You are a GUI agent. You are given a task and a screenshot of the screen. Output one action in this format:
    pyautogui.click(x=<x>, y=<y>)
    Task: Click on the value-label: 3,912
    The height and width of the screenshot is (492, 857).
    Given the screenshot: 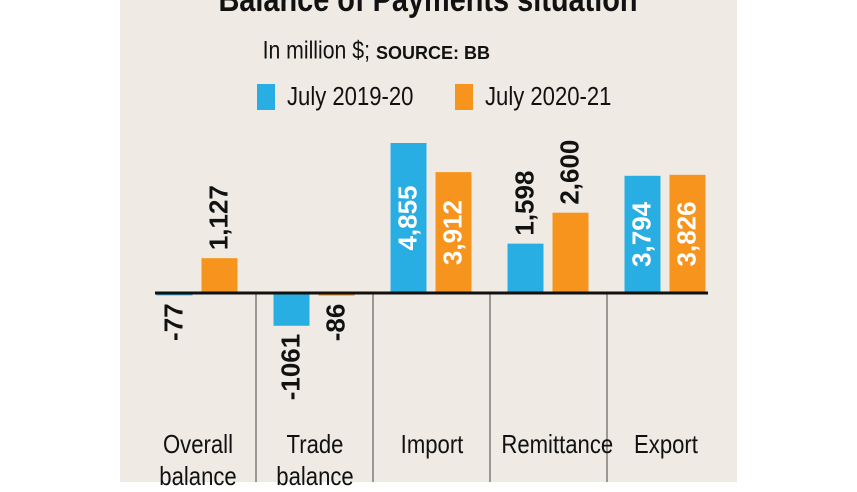 What is the action you would take?
    pyautogui.click(x=452, y=232)
    